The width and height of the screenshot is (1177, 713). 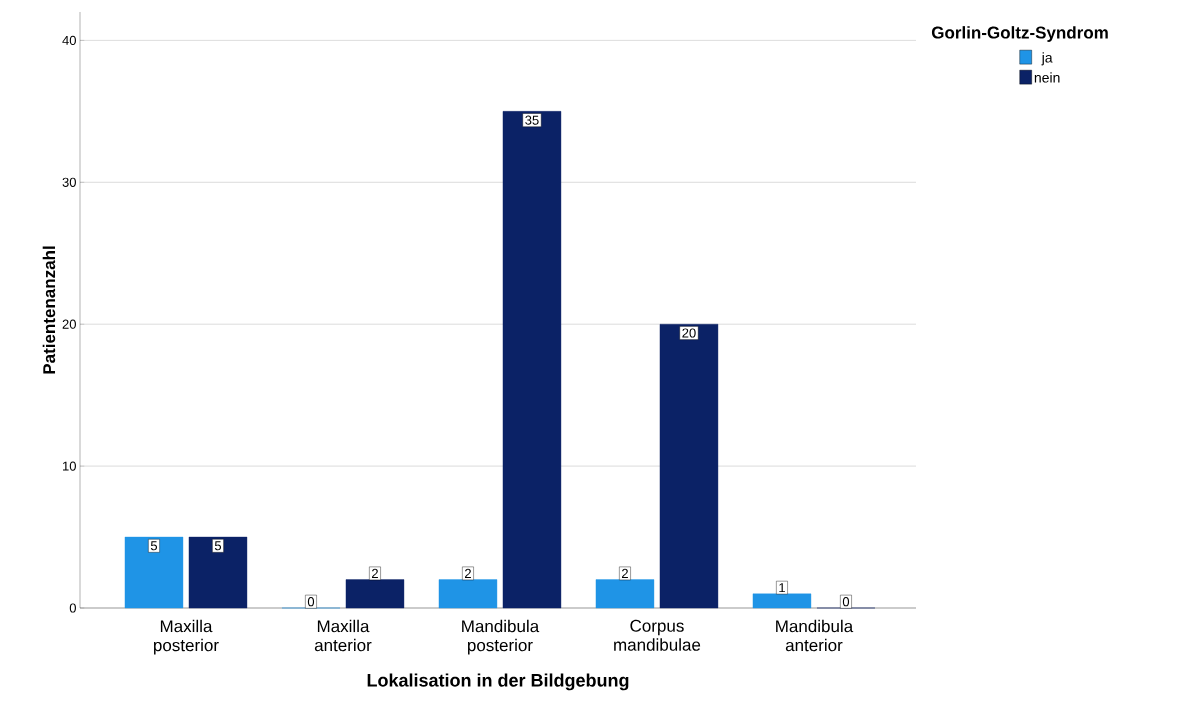 I want to click on data-label: 35, so click(x=532, y=120).